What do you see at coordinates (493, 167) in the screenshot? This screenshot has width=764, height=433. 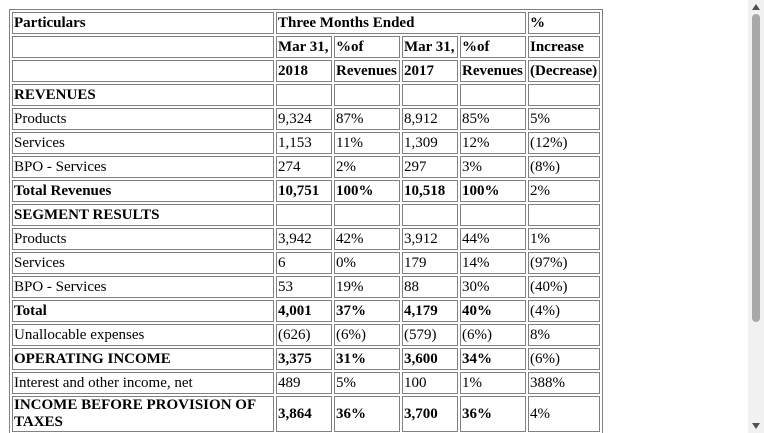 I see `value-cell: 3%` at bounding box center [493, 167].